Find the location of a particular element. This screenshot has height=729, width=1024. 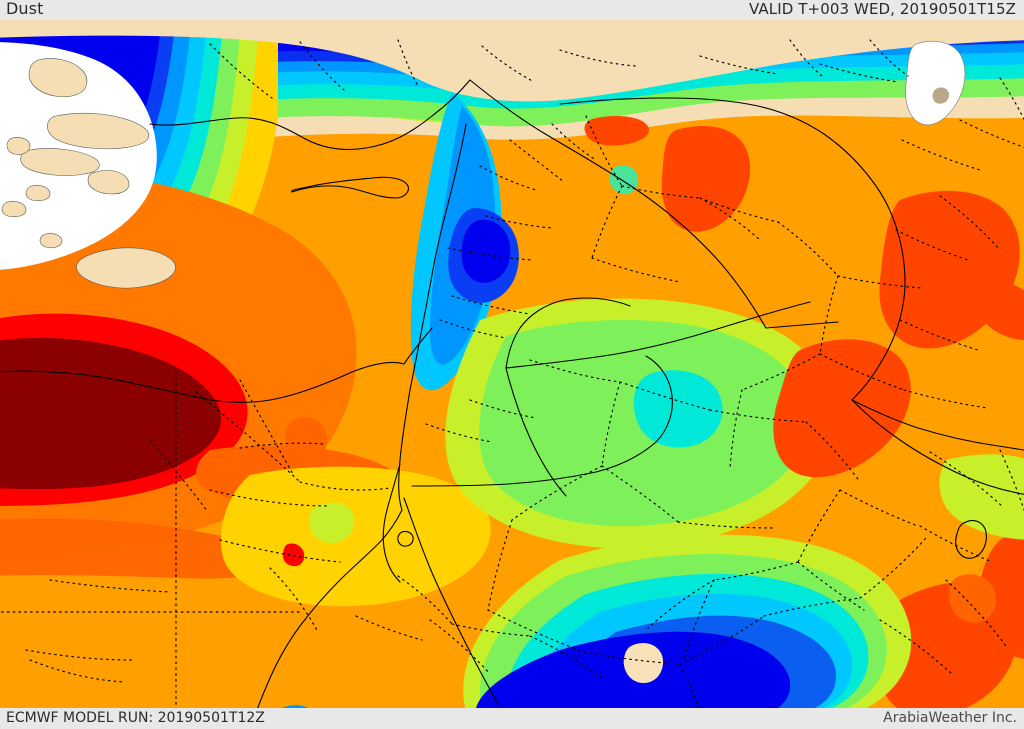

coastline-turkey-south is located at coordinates (310, 115).